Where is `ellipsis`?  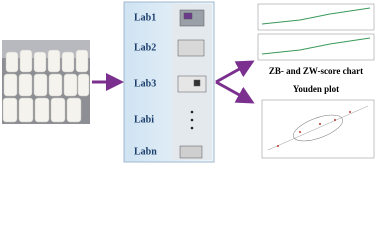
ellipsis is located at coordinates (192, 120).